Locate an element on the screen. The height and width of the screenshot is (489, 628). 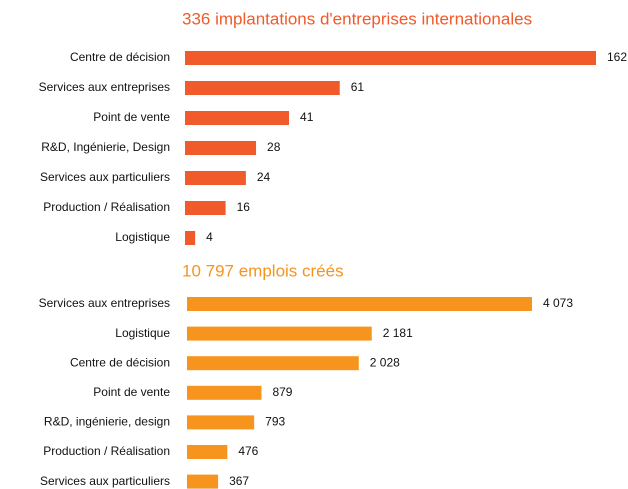
value-label: 24 is located at coordinates (264, 177).